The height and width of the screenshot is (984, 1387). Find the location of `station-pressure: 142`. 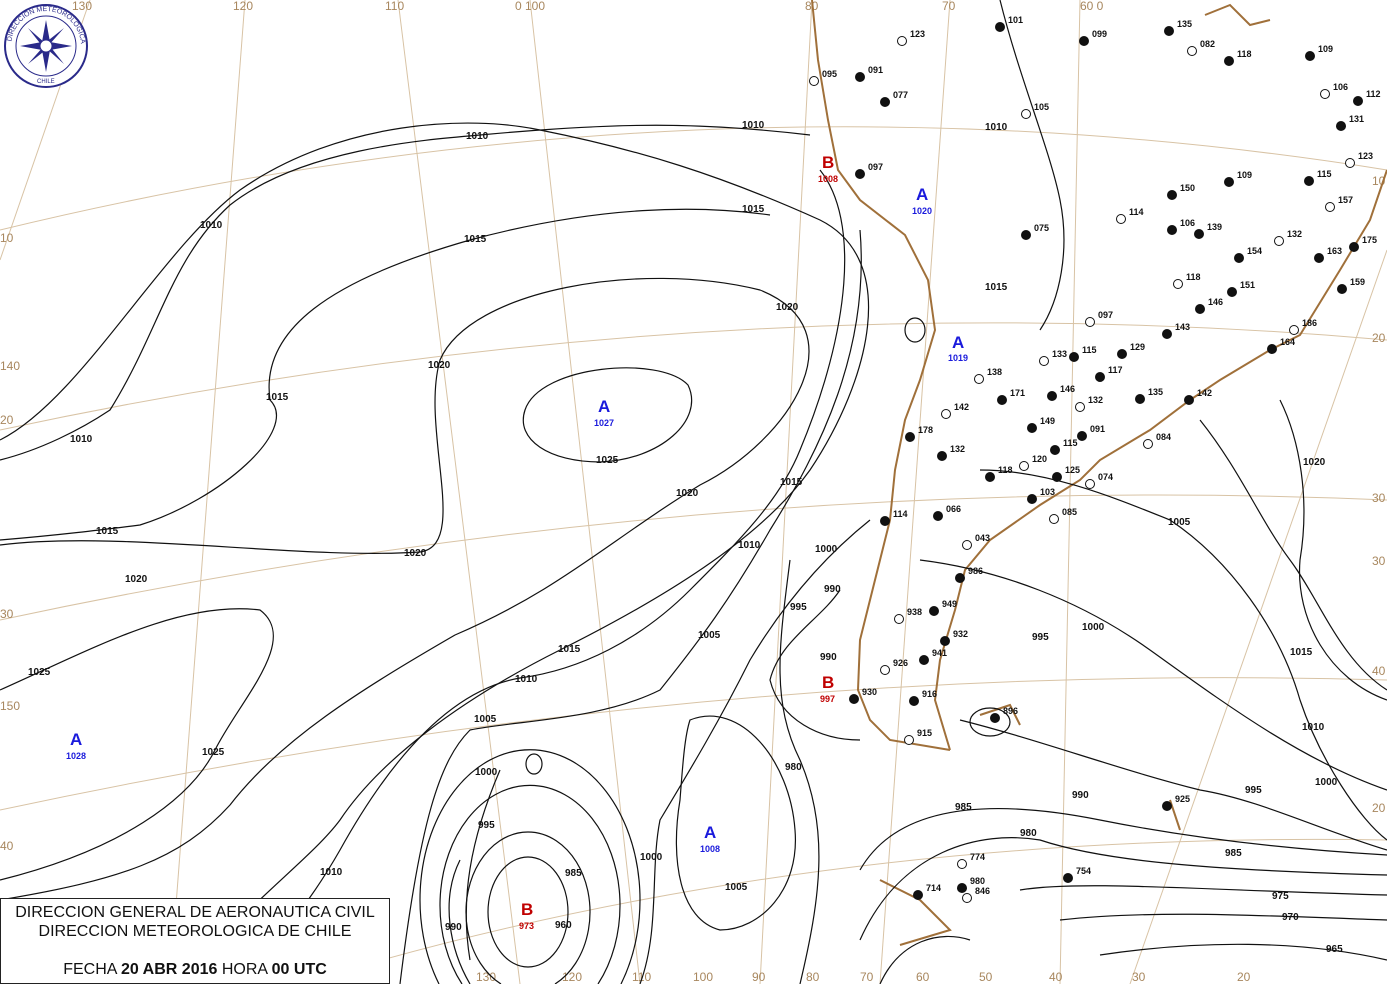

station-pressure: 142 is located at coordinates (961, 407).